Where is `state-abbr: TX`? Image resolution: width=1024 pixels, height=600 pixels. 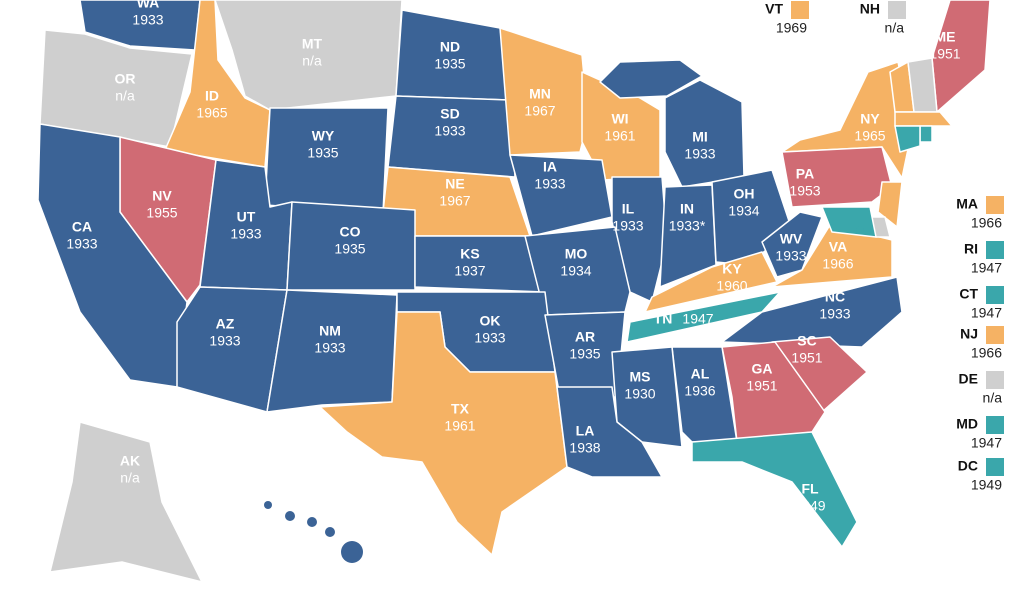 state-abbr: TX is located at coordinates (460, 409).